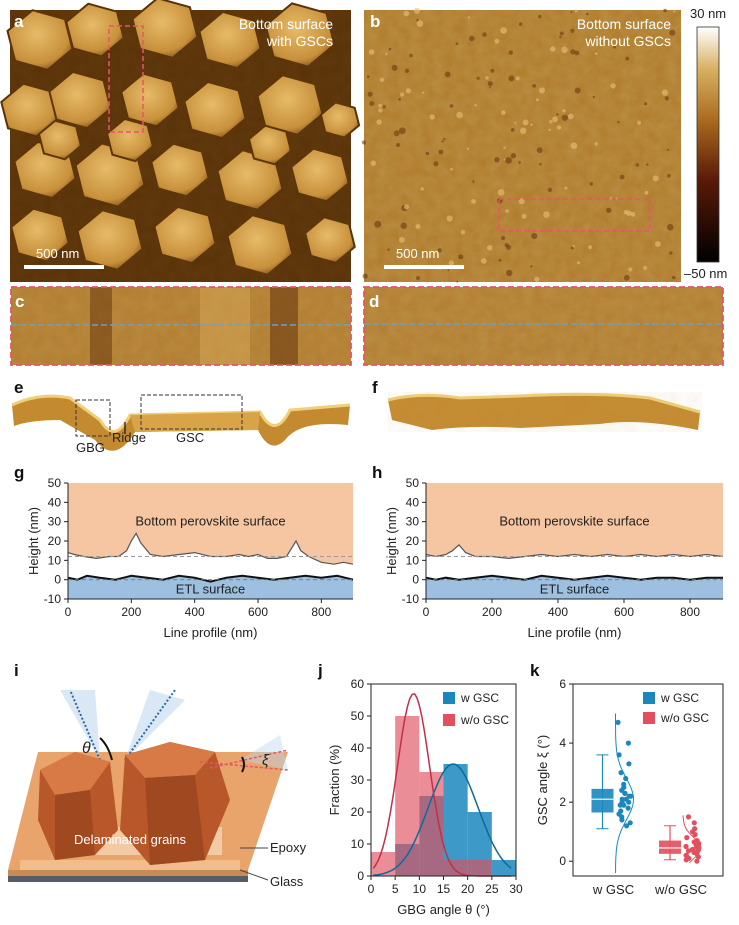 This screenshot has height=925, width=739. Describe the element at coordinates (420, 889) in the screenshot. I see `x-tick-label: 10` at that location.